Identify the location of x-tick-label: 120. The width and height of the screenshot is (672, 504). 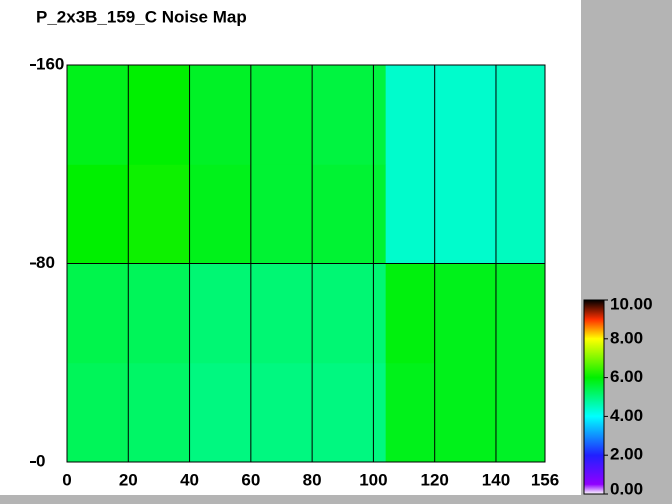
(435, 479).